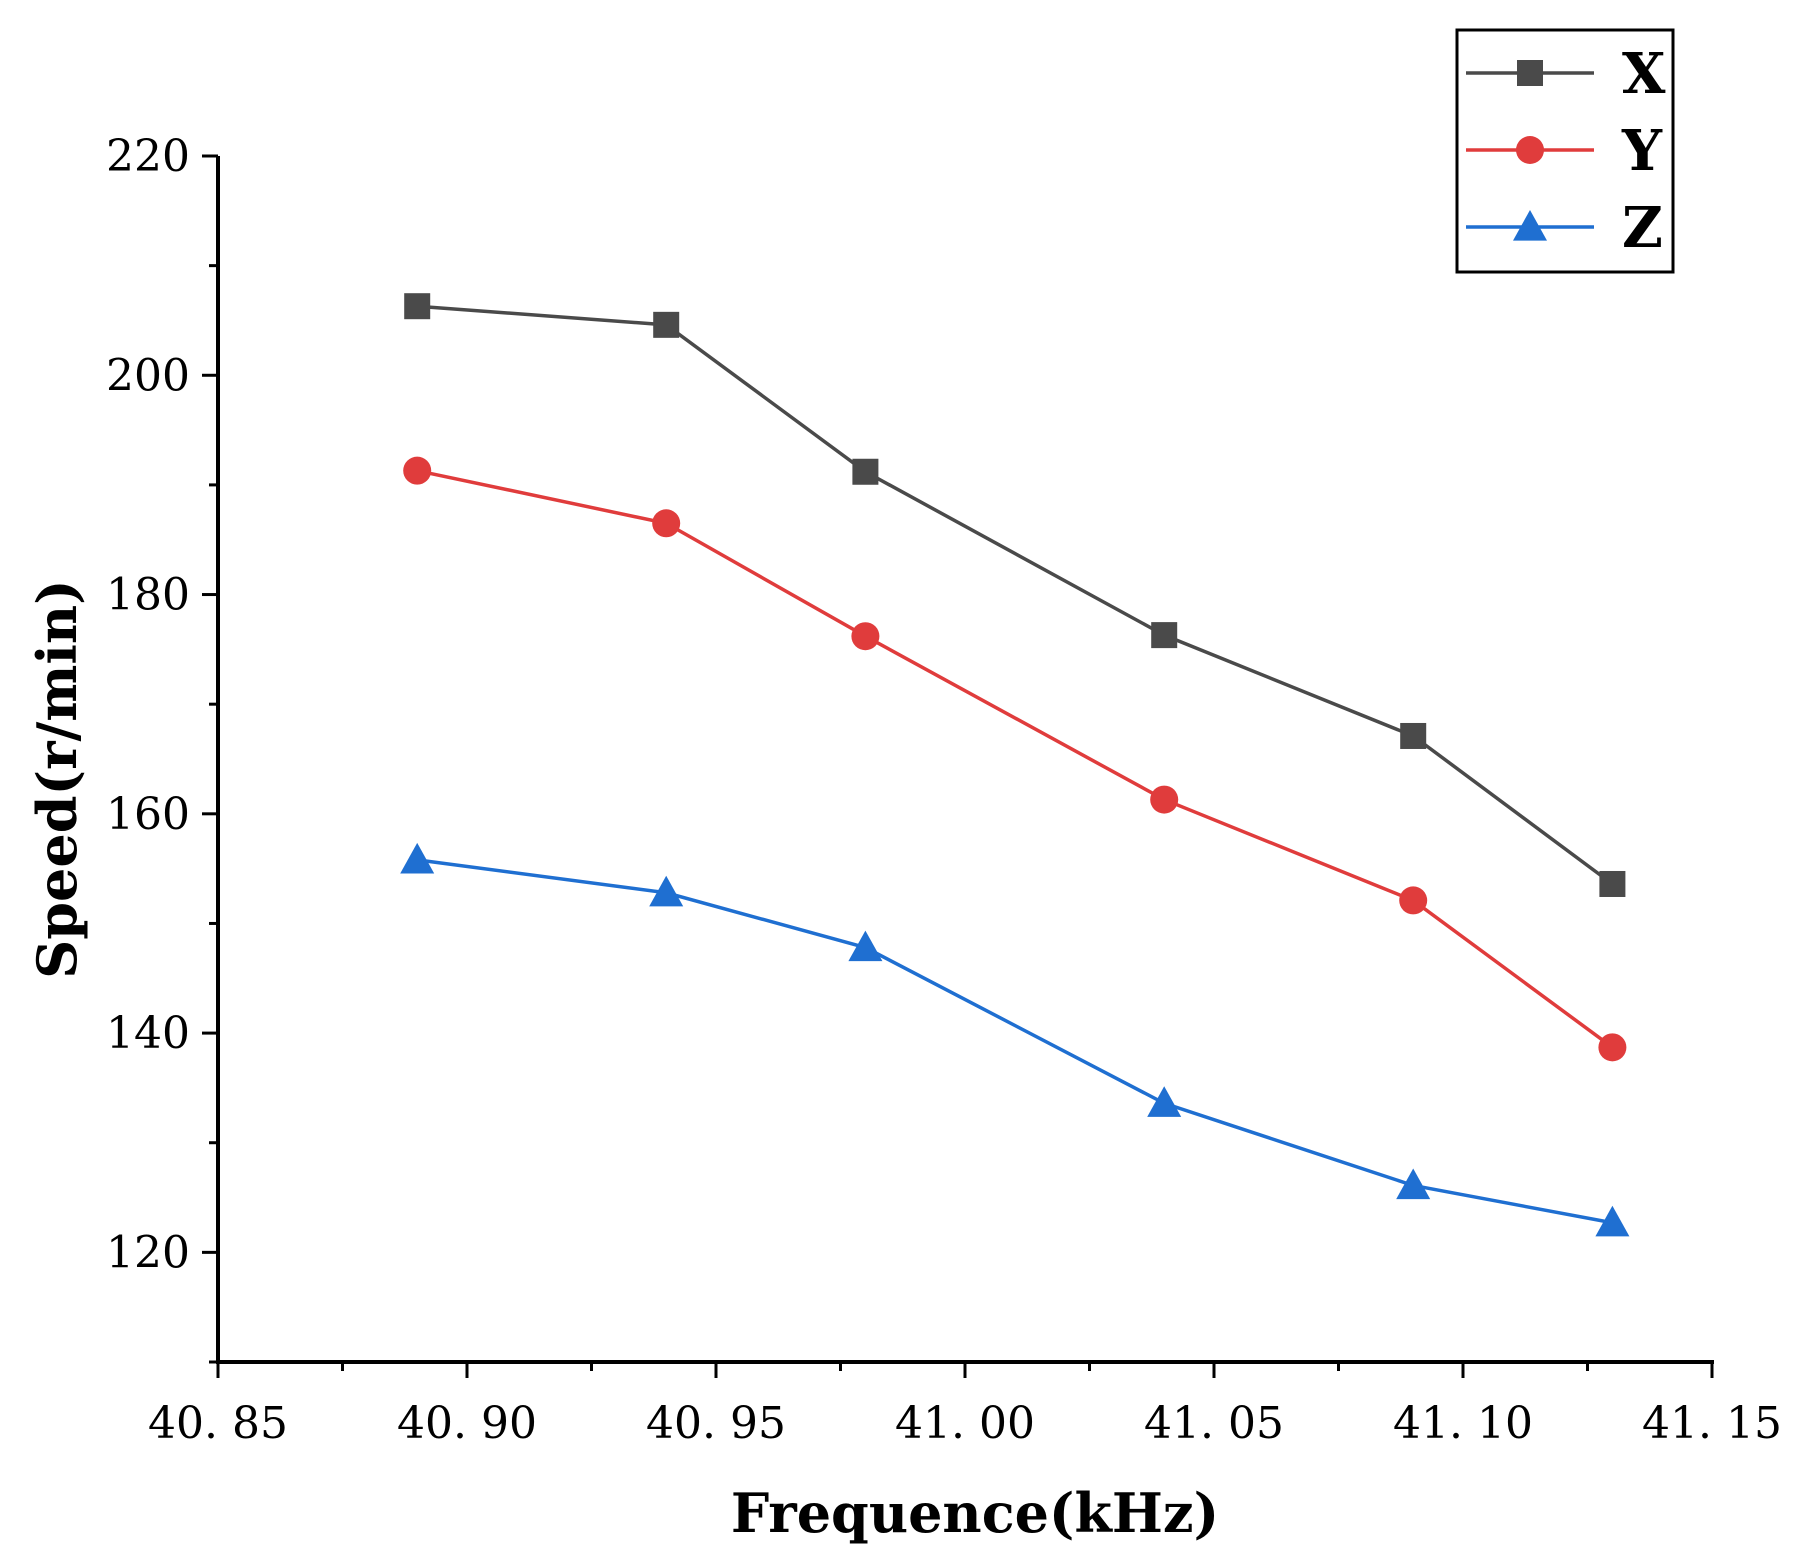  I want to click on legend-item-x: X, so click(1566, 74).